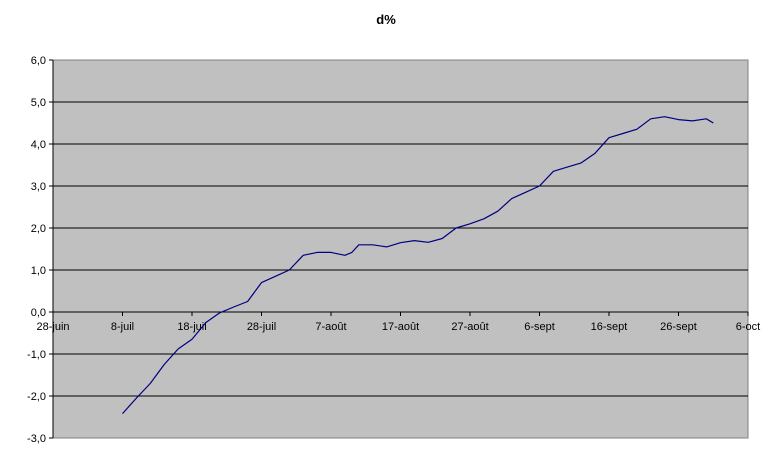  I want to click on x-tick-label: 27-août, so click(469, 327).